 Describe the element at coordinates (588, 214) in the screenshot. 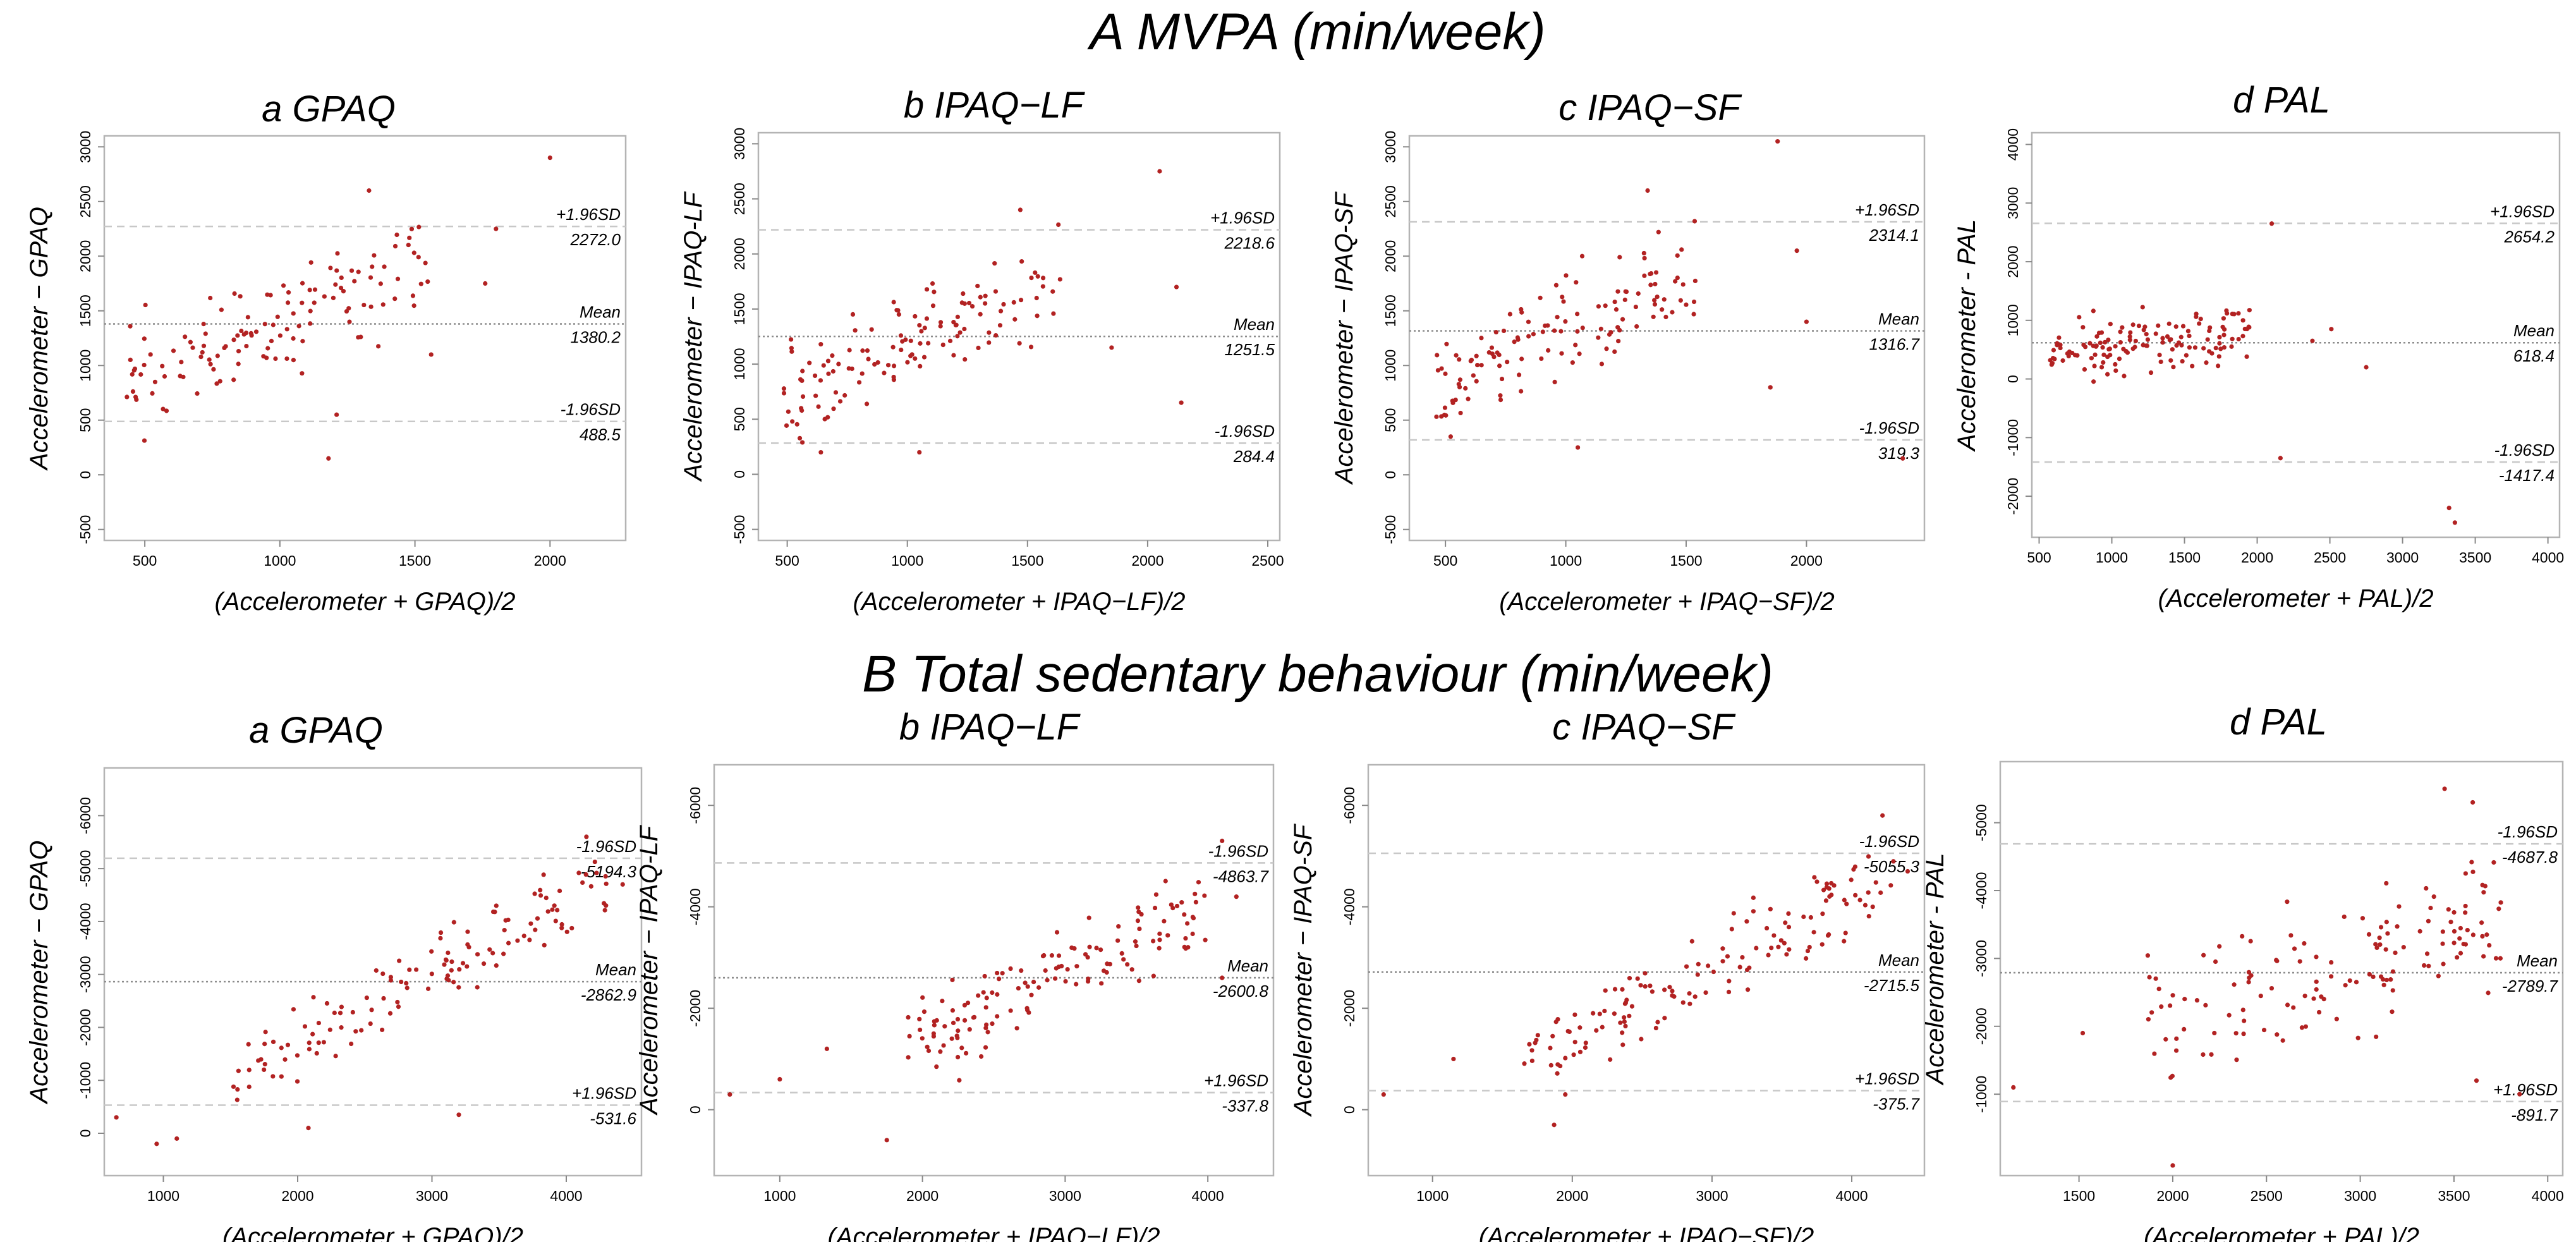

I see `reference-line-label: +1.96SD` at that location.